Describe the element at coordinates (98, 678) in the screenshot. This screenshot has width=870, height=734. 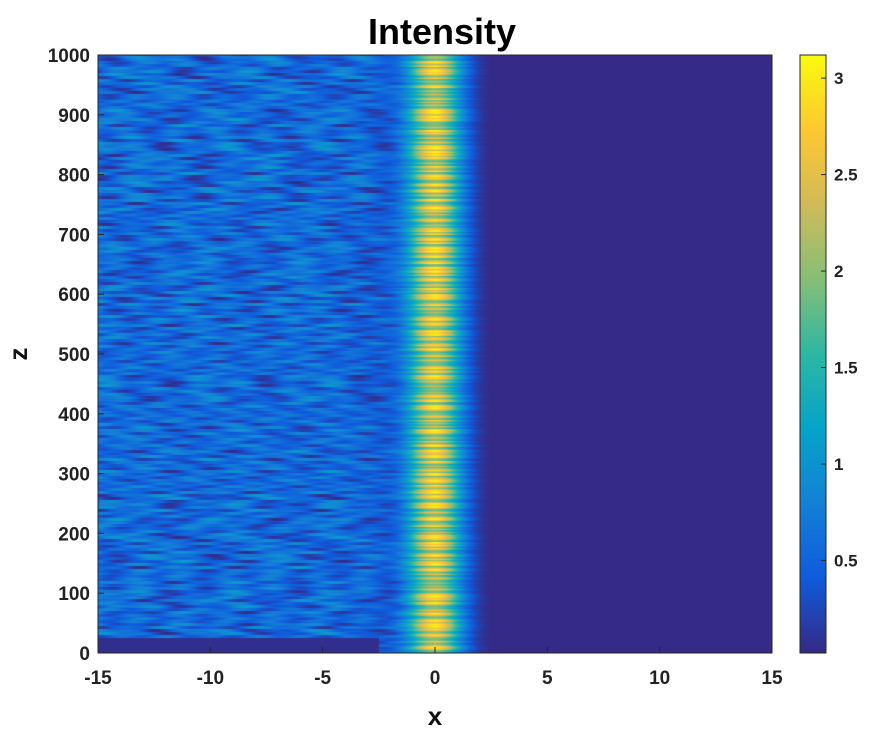
I see `x-tick-label: -15` at that location.